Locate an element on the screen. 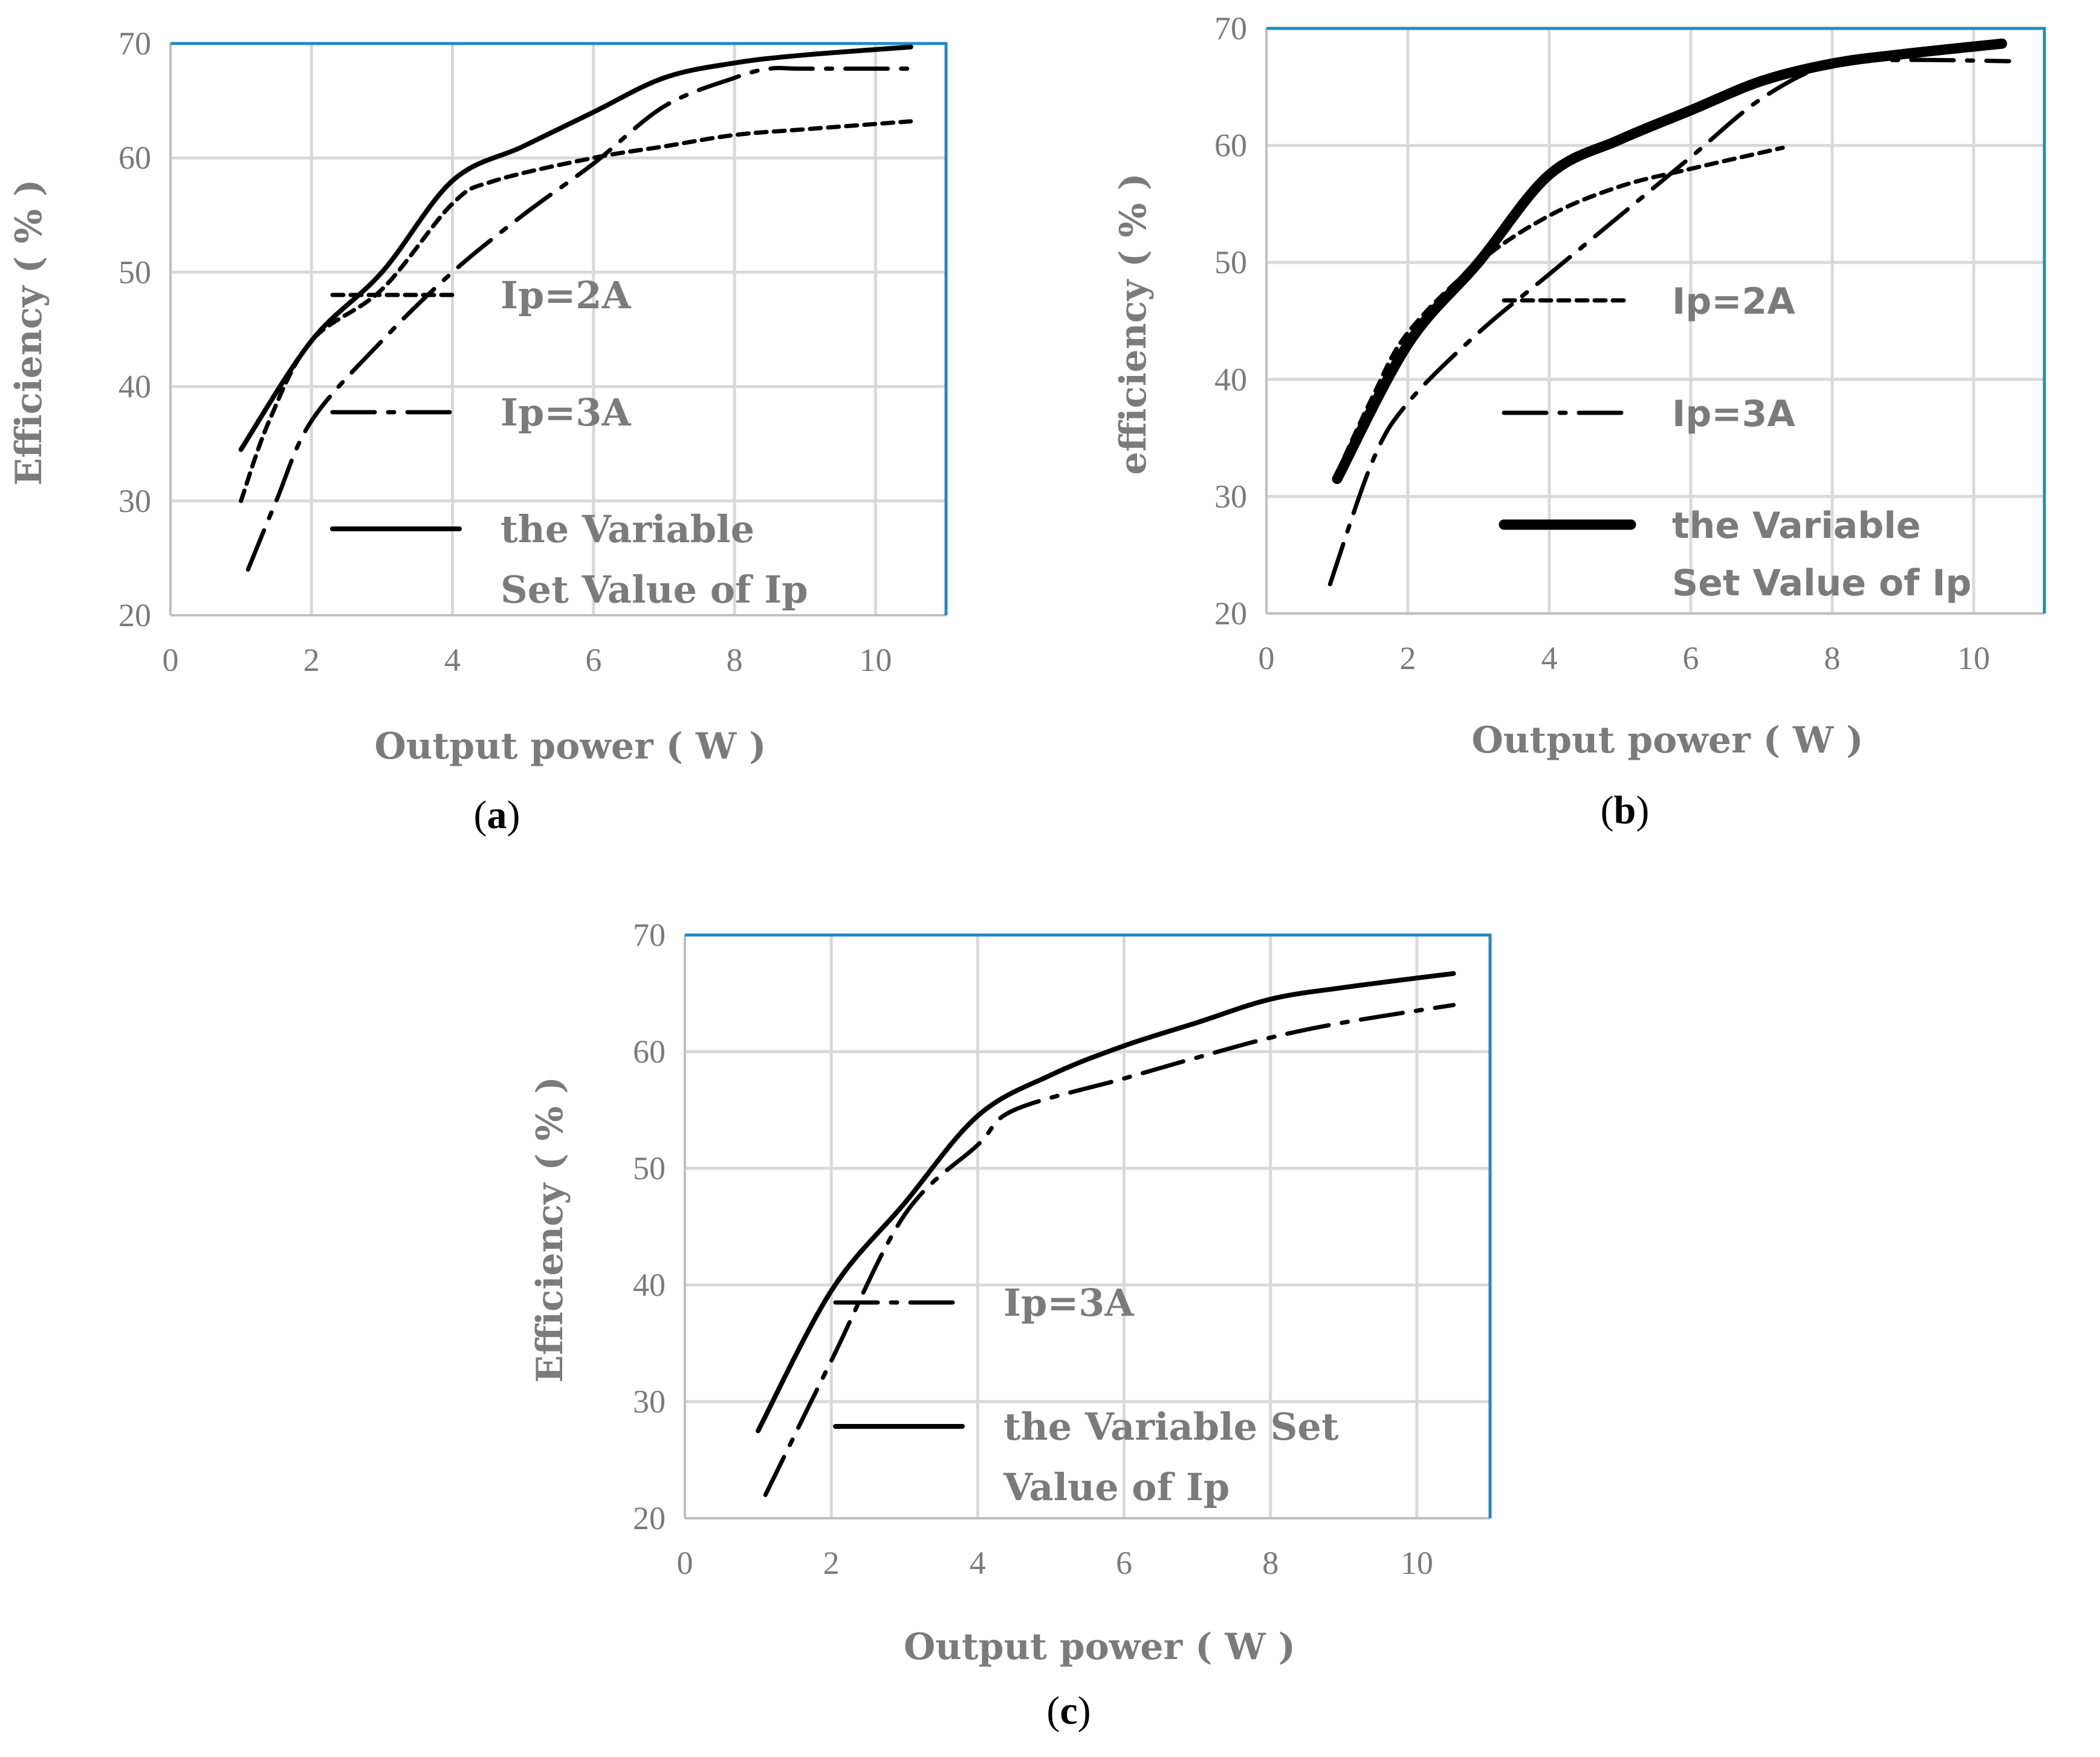 This screenshot has width=2100, height=1757. panel-caption: (a) is located at coordinates (497, 815).